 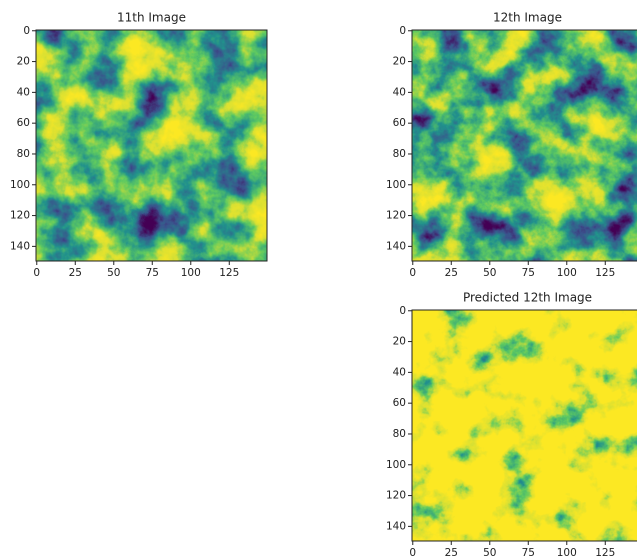 What do you see at coordinates (527, 18) in the screenshot?
I see `chart-title: 12th Image` at bounding box center [527, 18].